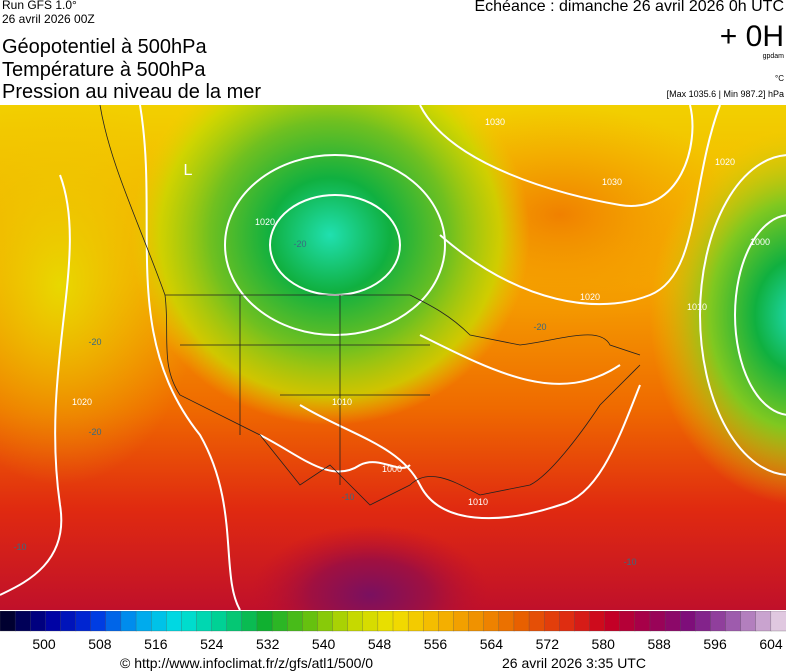 Image resolution: width=786 pixels, height=672 pixels. I want to click on contour-label: L, so click(188, 170).